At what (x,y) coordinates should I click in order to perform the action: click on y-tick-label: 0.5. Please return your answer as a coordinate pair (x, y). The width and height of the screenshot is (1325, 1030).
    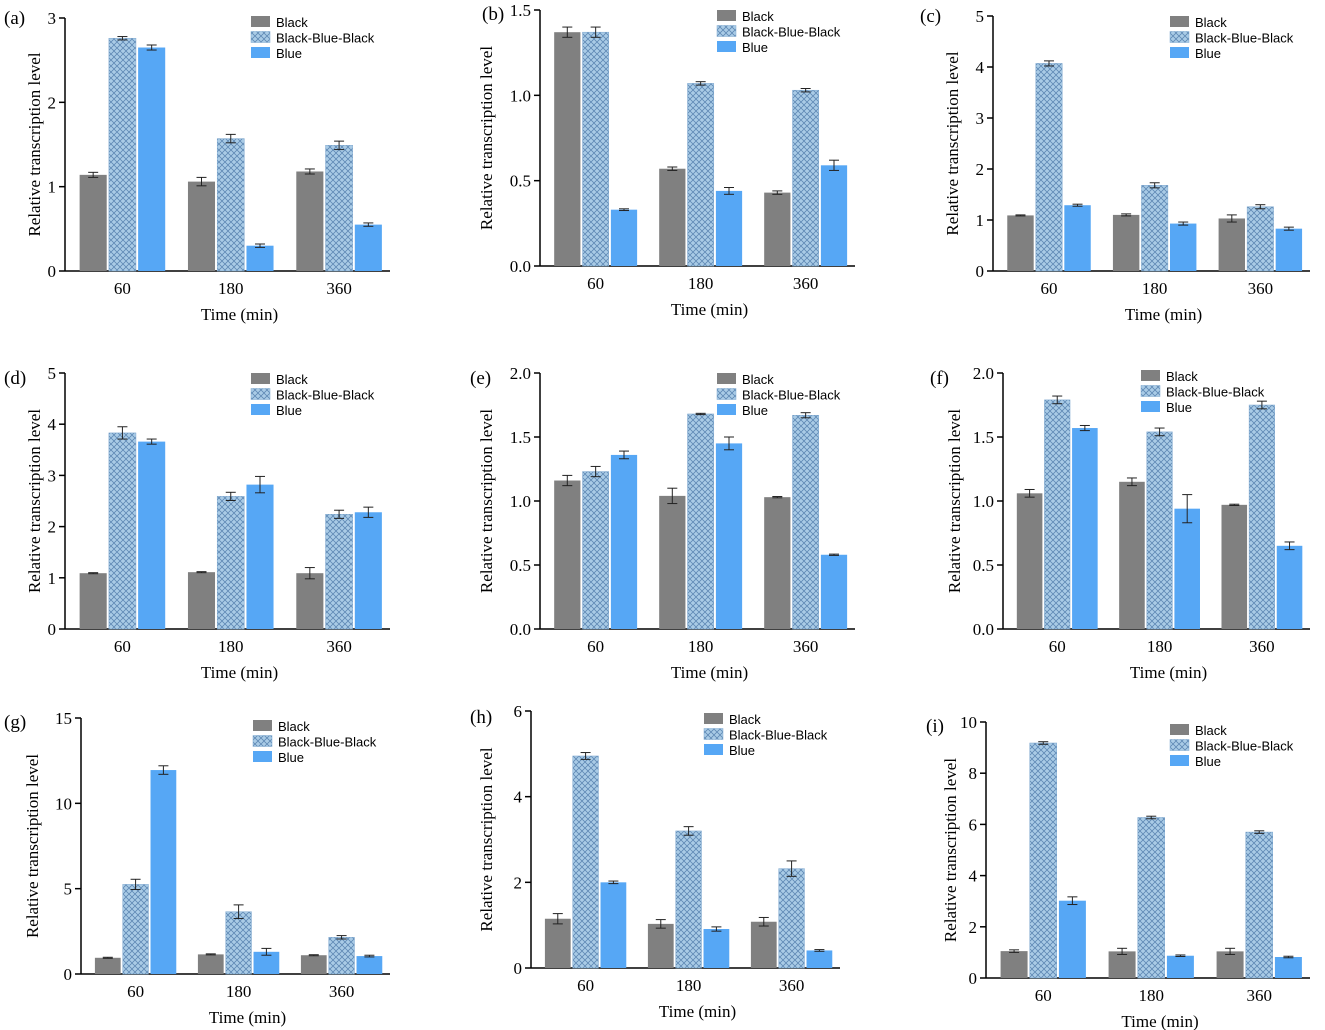
    Looking at the image, I should click on (983, 565).